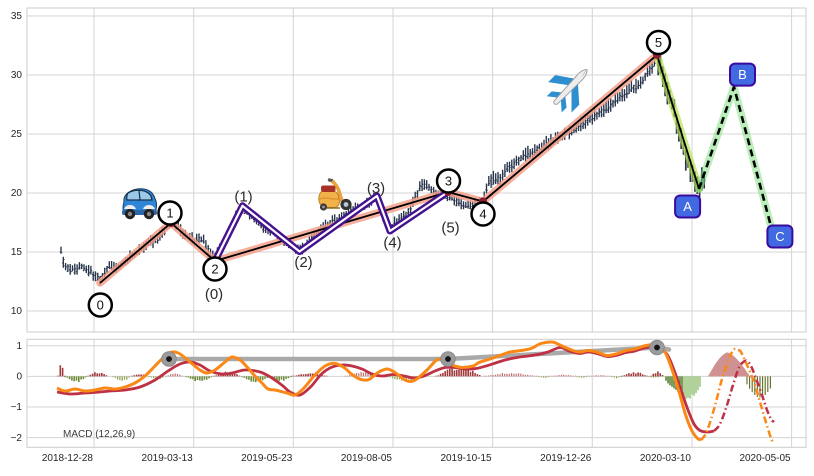  Describe the element at coordinates (303, 262) in the screenshot. I see `svg-text: (2)` at that location.